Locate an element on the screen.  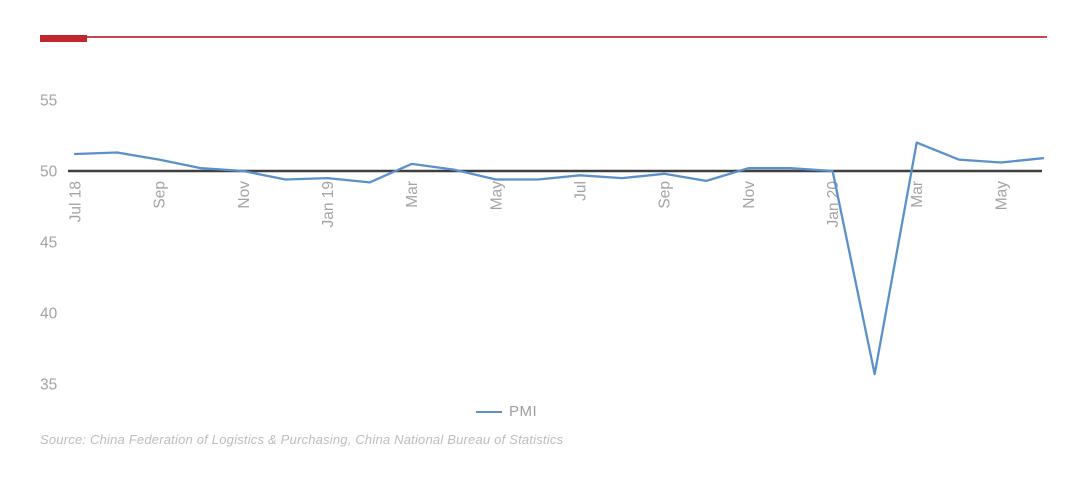
y-tick-label: 35 is located at coordinates (48, 385).